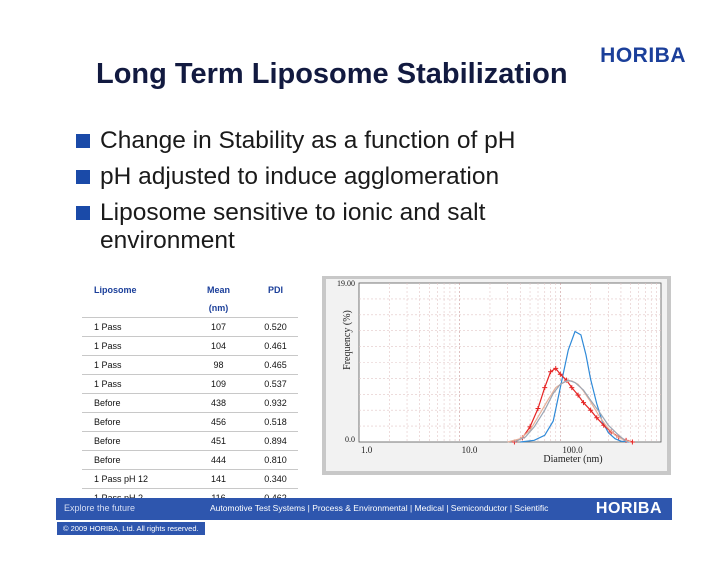  What do you see at coordinates (218, 290) in the screenshot?
I see `header-mean: Mean` at bounding box center [218, 290].